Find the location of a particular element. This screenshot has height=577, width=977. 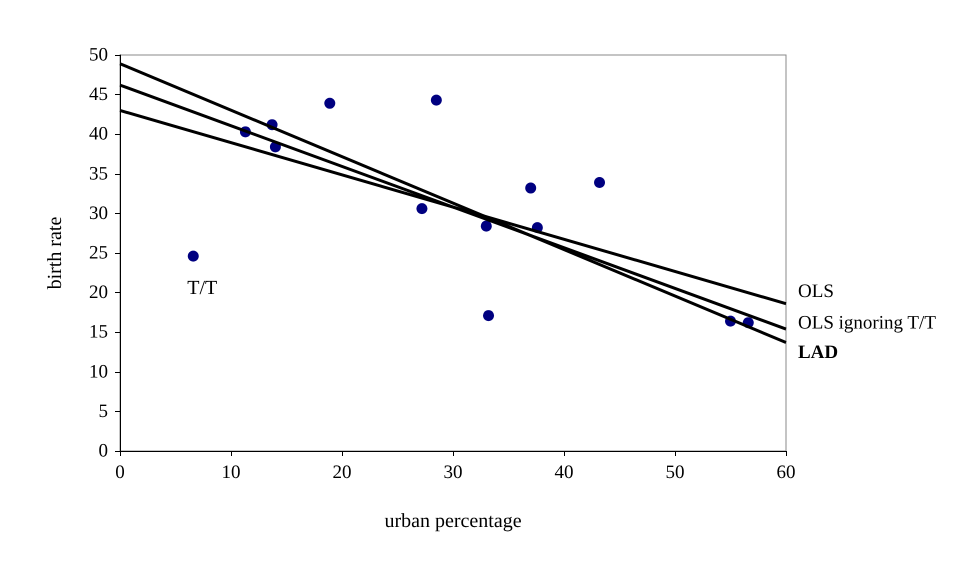

x-tick-label: 20 is located at coordinates (342, 472).